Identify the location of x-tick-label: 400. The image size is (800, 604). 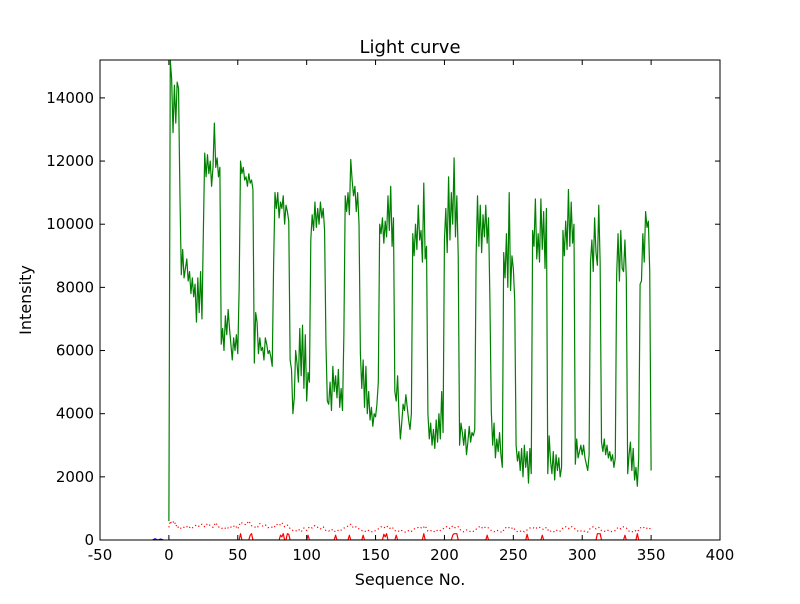
(720, 555).